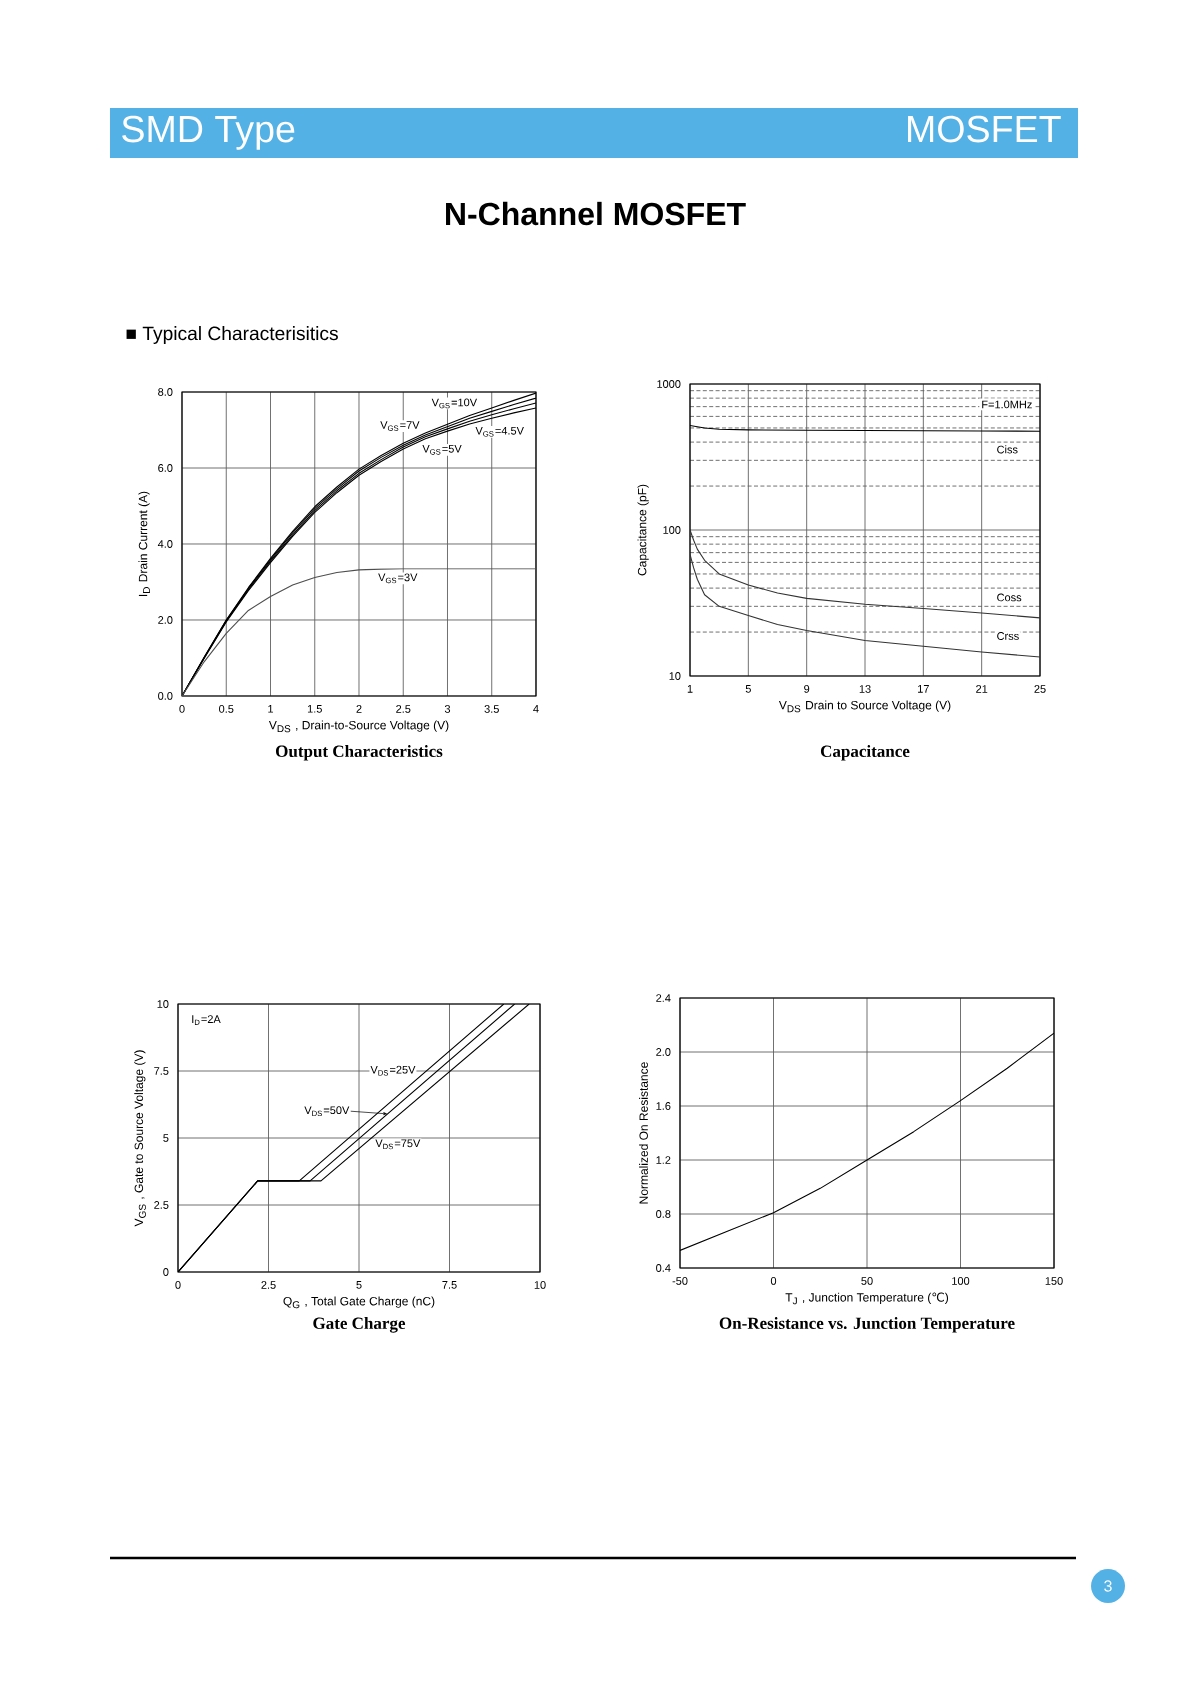 Image resolution: width=1190 pixels, height=1684 pixels. Describe the element at coordinates (596, 213) in the screenshot. I see `text: N-Channel MOSFET` at that location.